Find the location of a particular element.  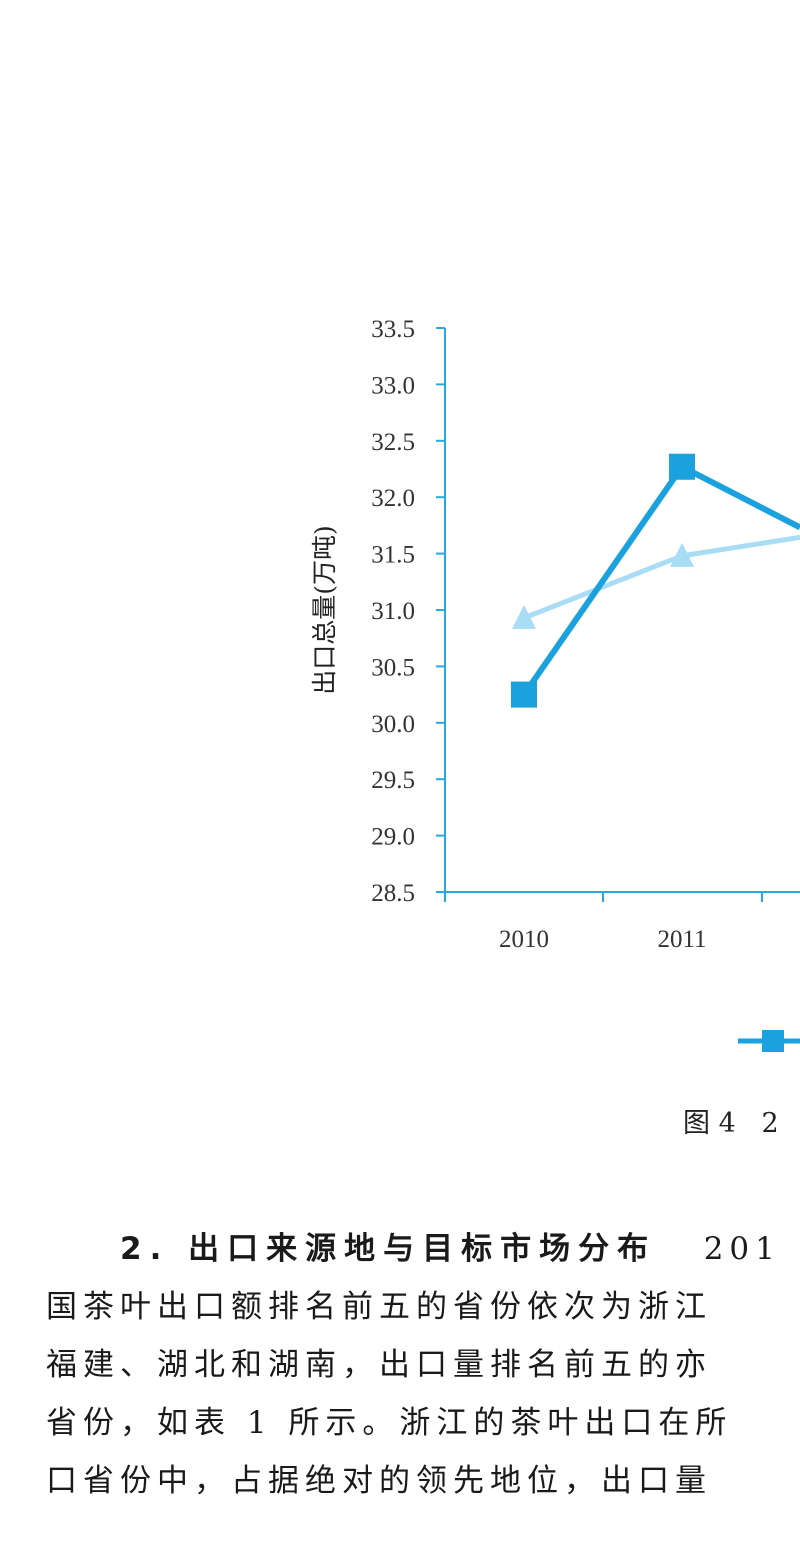

figure-caption: 图 4 2 is located at coordinates (731, 1123).